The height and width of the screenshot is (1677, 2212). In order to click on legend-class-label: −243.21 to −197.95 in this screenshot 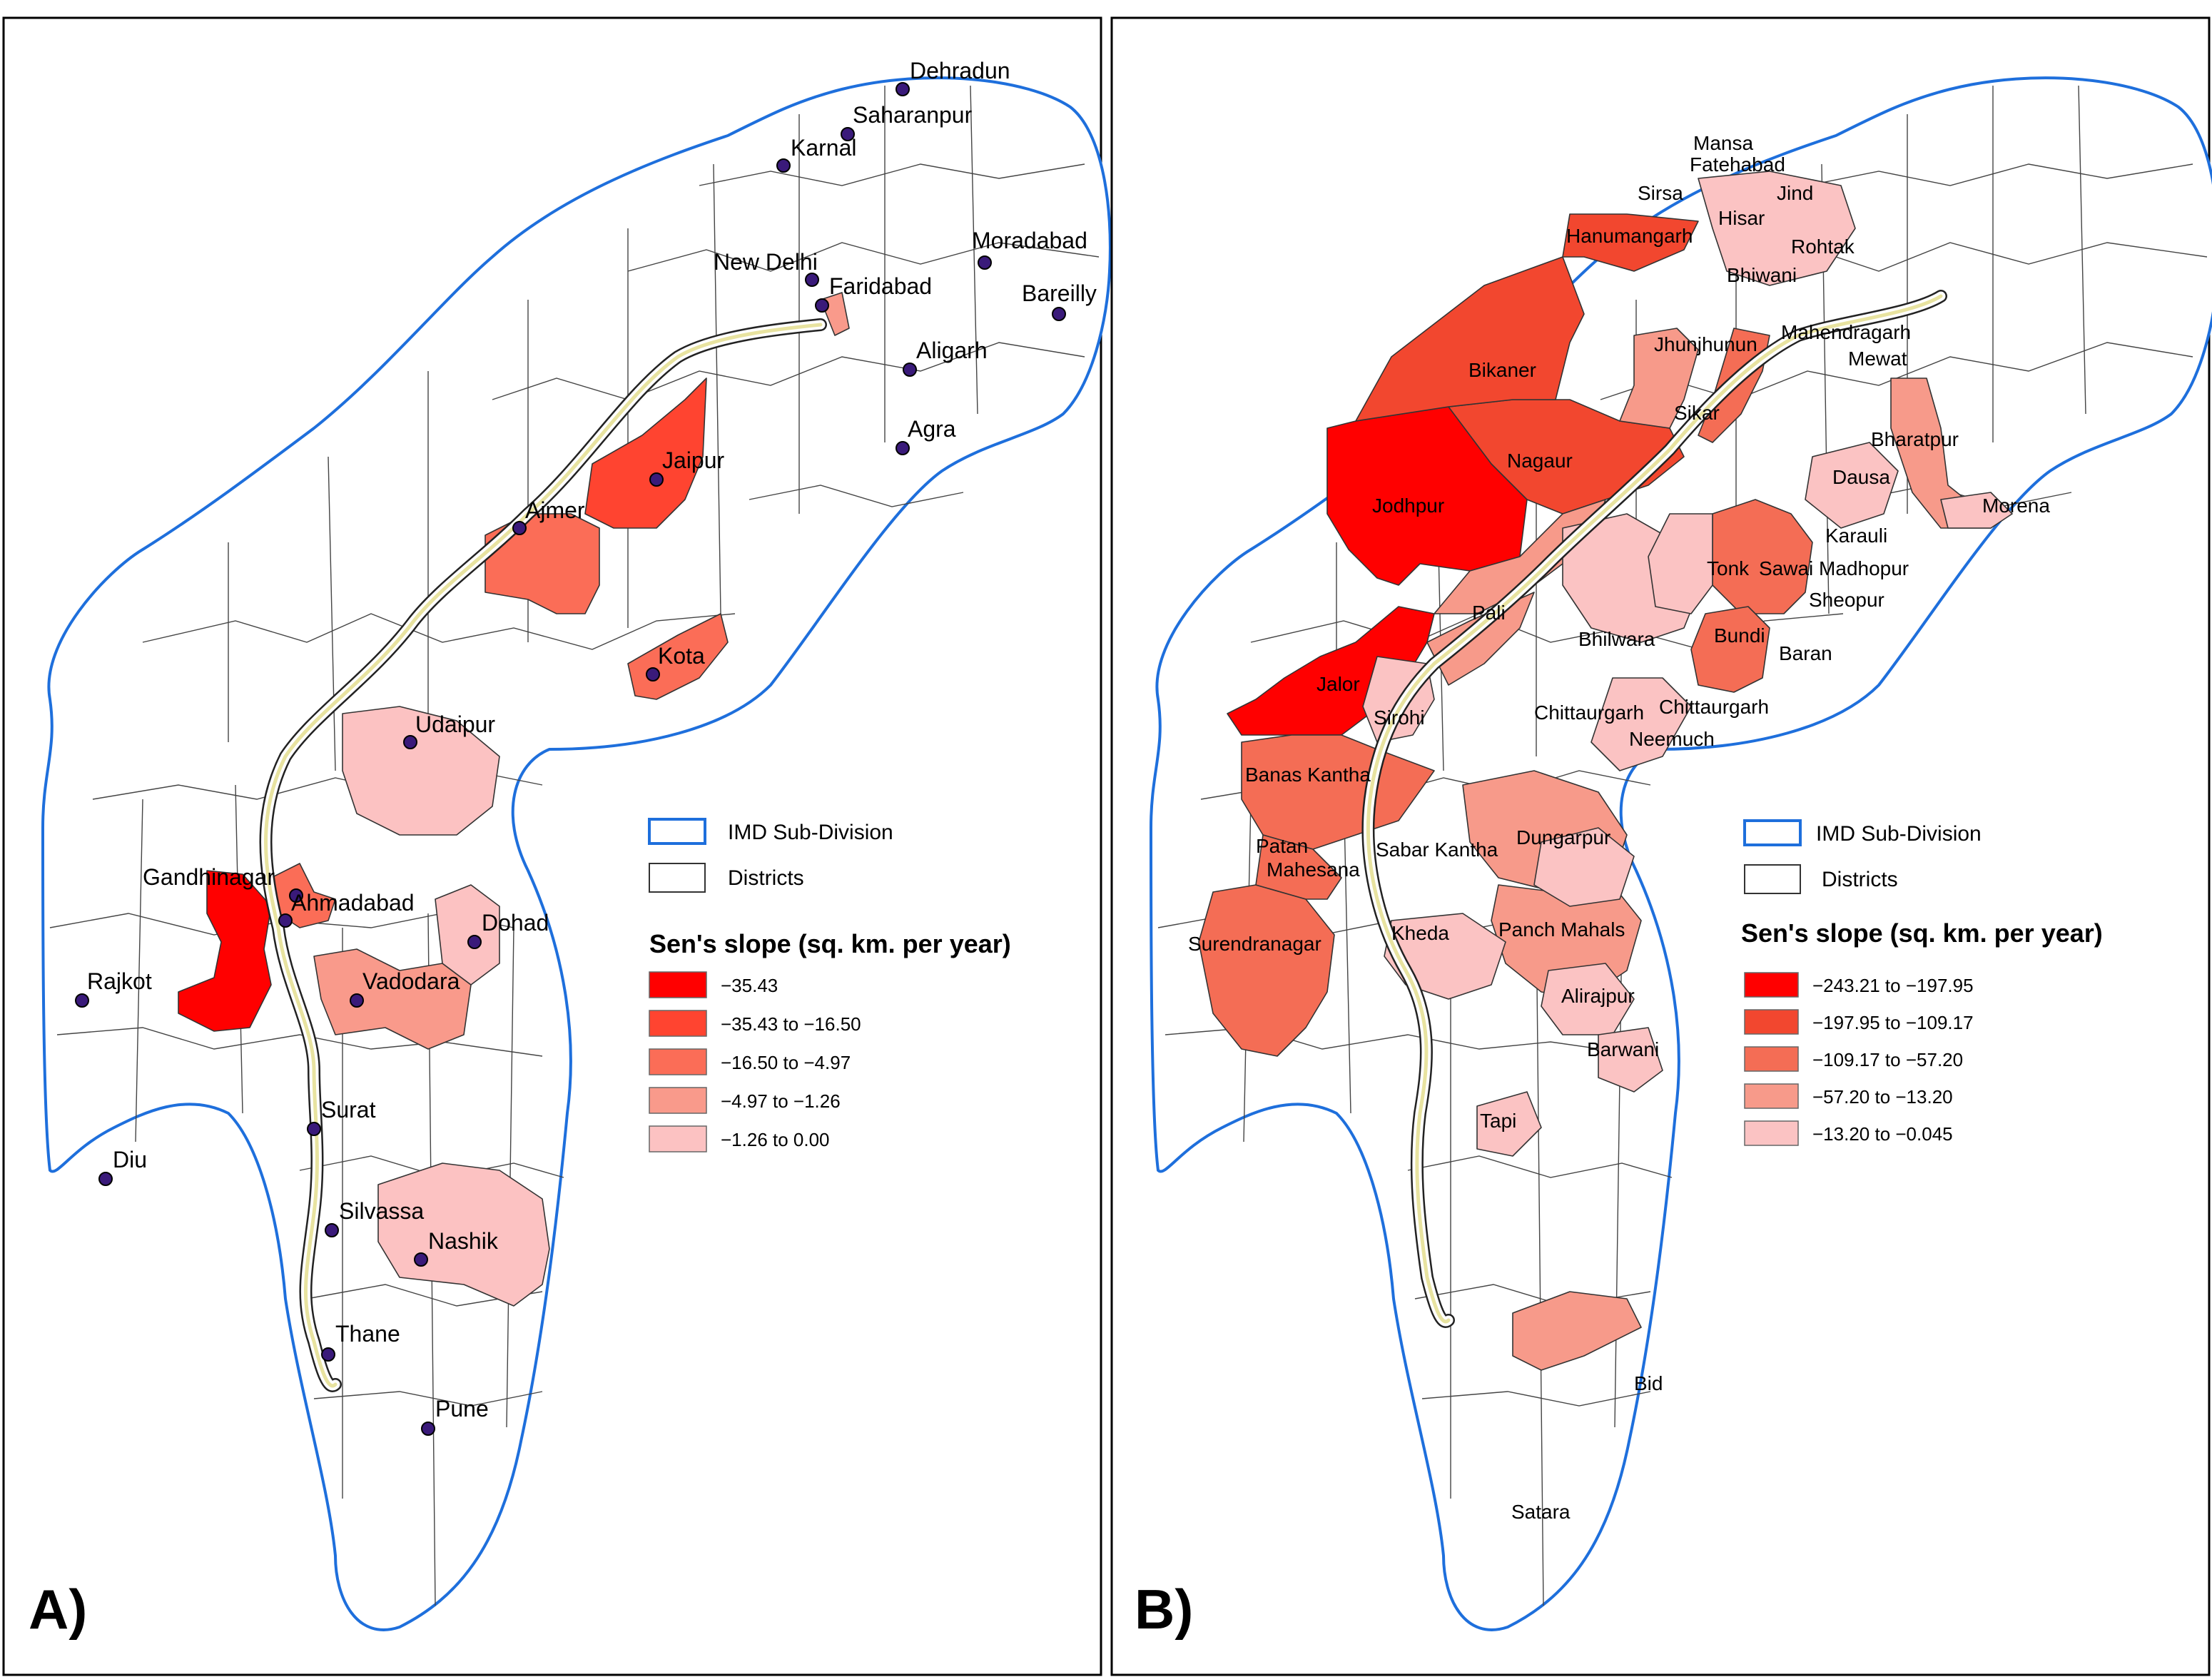, I will do `click(1893, 985)`.